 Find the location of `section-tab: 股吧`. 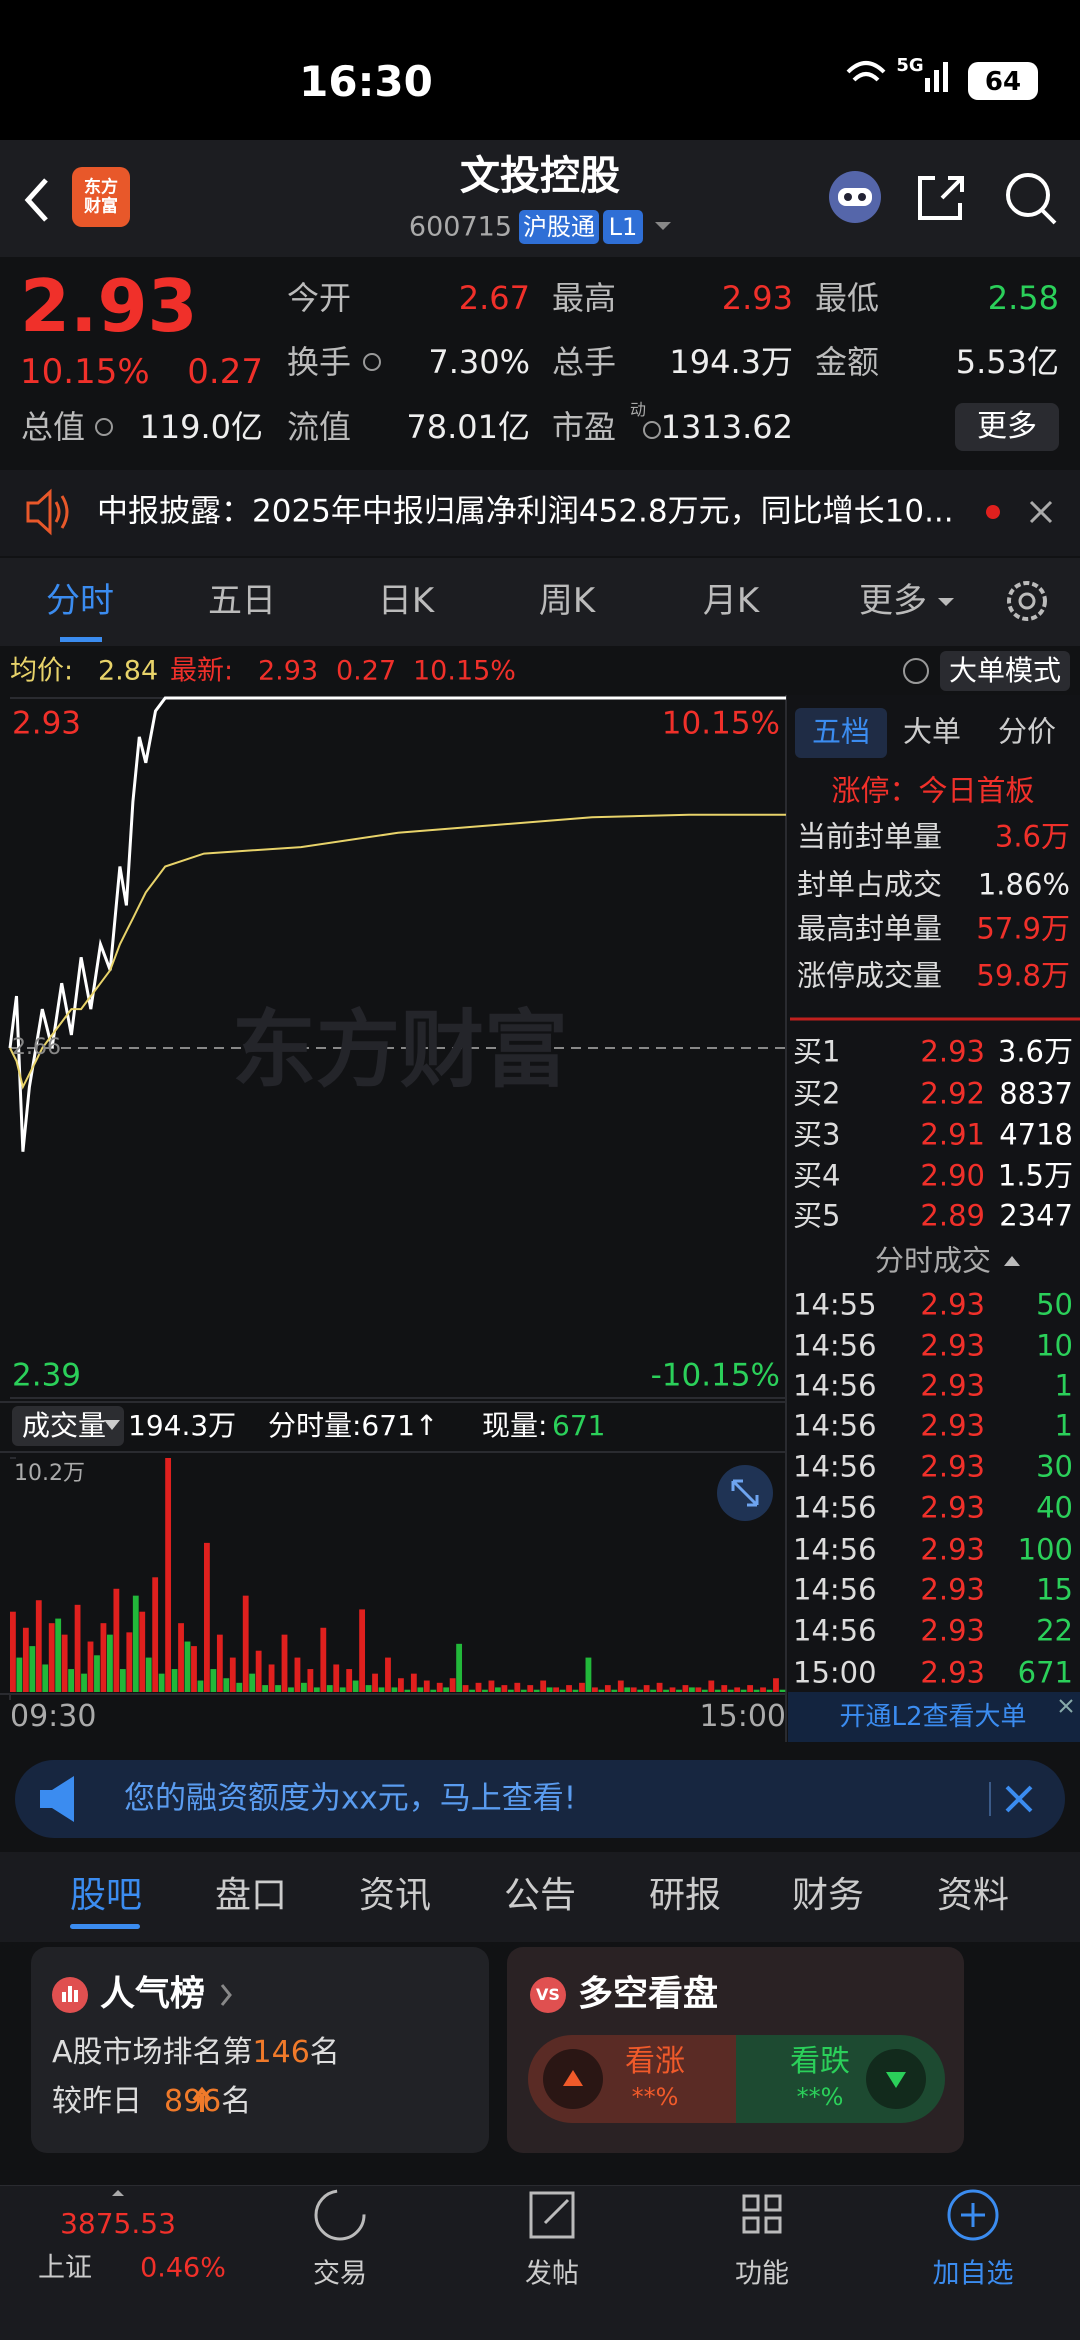

section-tab: 股吧 is located at coordinates (106, 1895).